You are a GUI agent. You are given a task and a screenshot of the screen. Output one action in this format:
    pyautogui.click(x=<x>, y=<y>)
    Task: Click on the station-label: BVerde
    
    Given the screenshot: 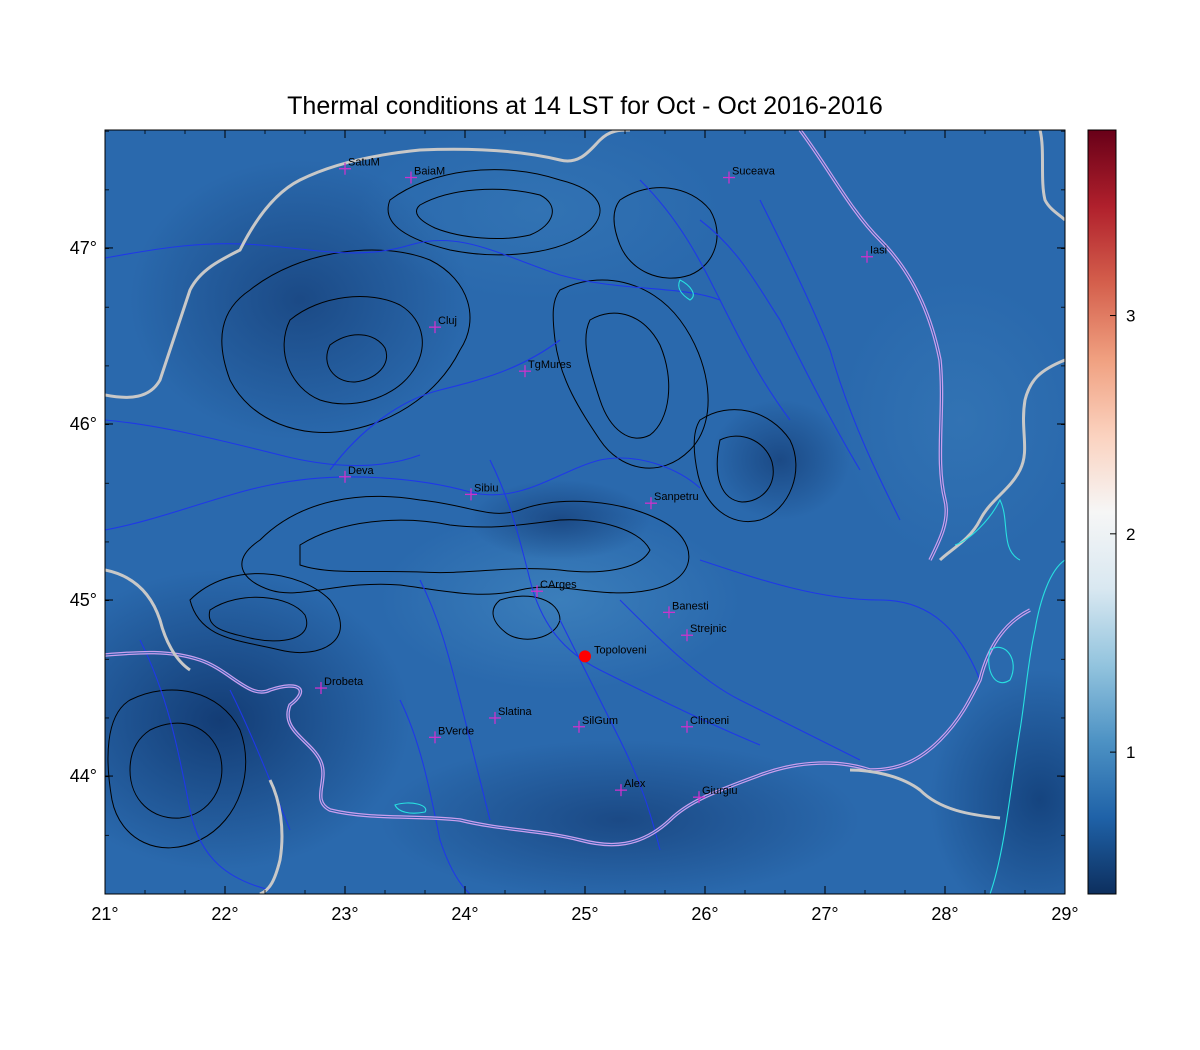 What is the action you would take?
    pyautogui.click(x=456, y=731)
    